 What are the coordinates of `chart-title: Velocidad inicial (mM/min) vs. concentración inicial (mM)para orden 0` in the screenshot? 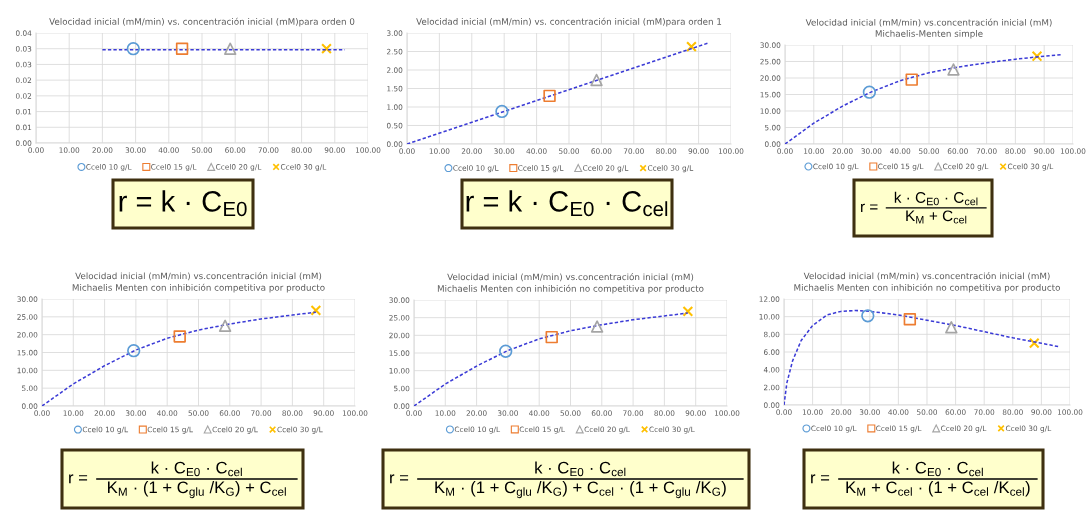 It's located at (202, 22).